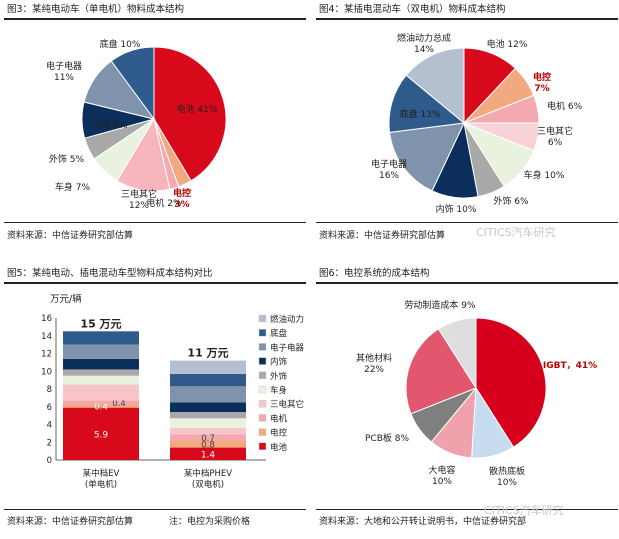 The image size is (619, 539). Describe the element at coordinates (507, 471) in the screenshot. I see `slice-label-text: 散热底板` at that location.